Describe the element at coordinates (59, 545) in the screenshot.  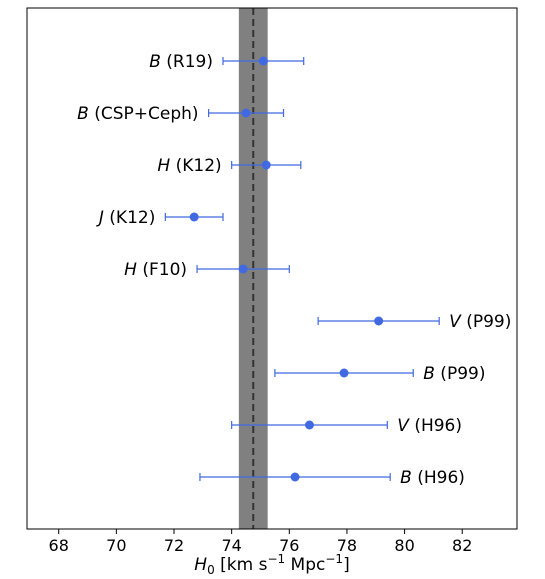
I see `x-tick-label: 68` at that location.